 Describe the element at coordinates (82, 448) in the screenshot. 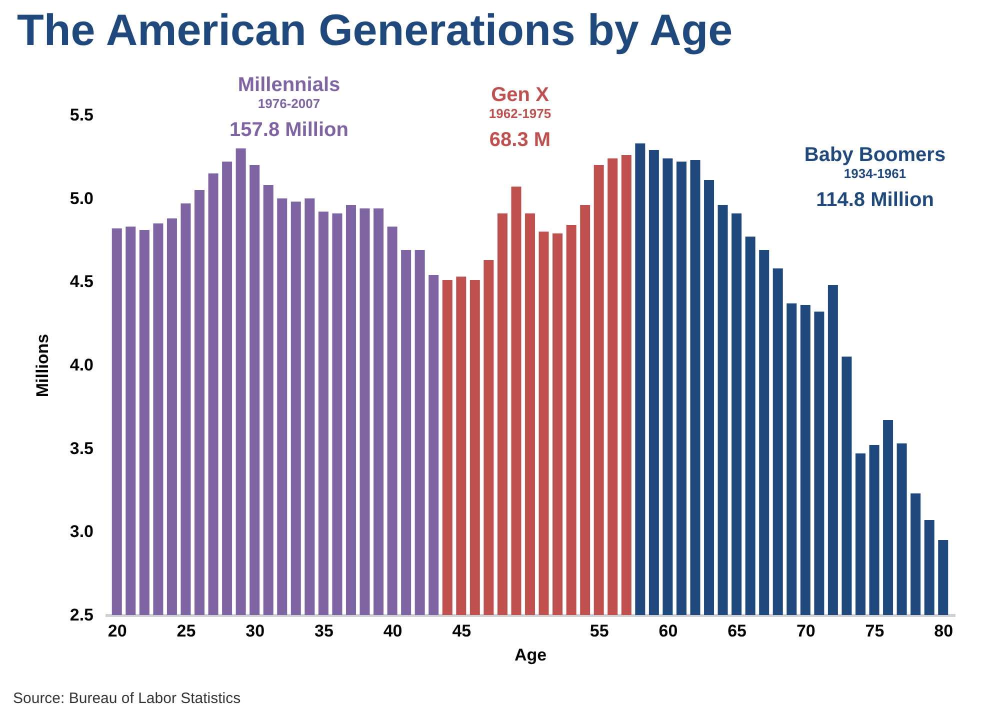

I see `y-tick-label: 3.5` at that location.